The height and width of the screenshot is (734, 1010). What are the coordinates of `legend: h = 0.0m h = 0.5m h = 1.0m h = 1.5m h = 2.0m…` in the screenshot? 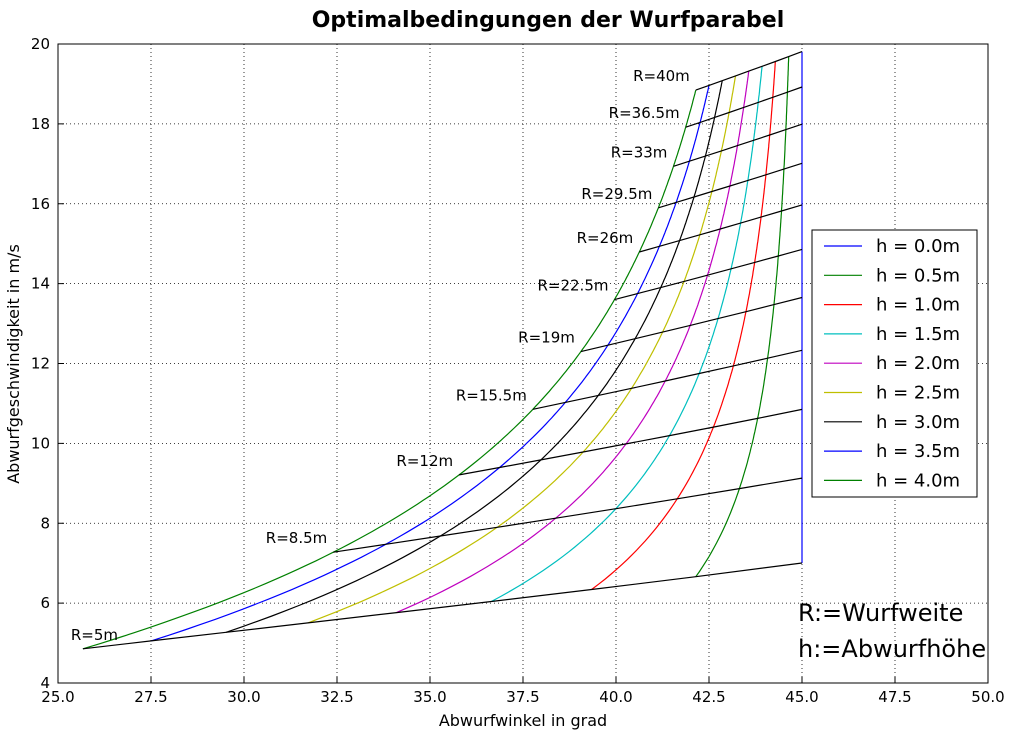 It's located at (894, 363).